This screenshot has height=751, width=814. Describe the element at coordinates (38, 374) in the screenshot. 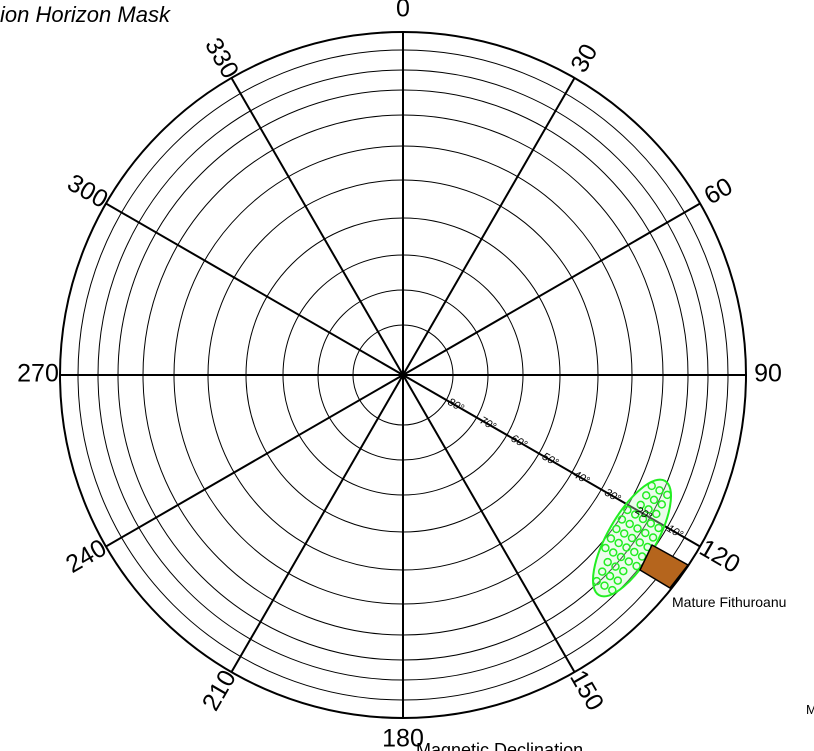

I see `azimuth-label: 270` at that location.